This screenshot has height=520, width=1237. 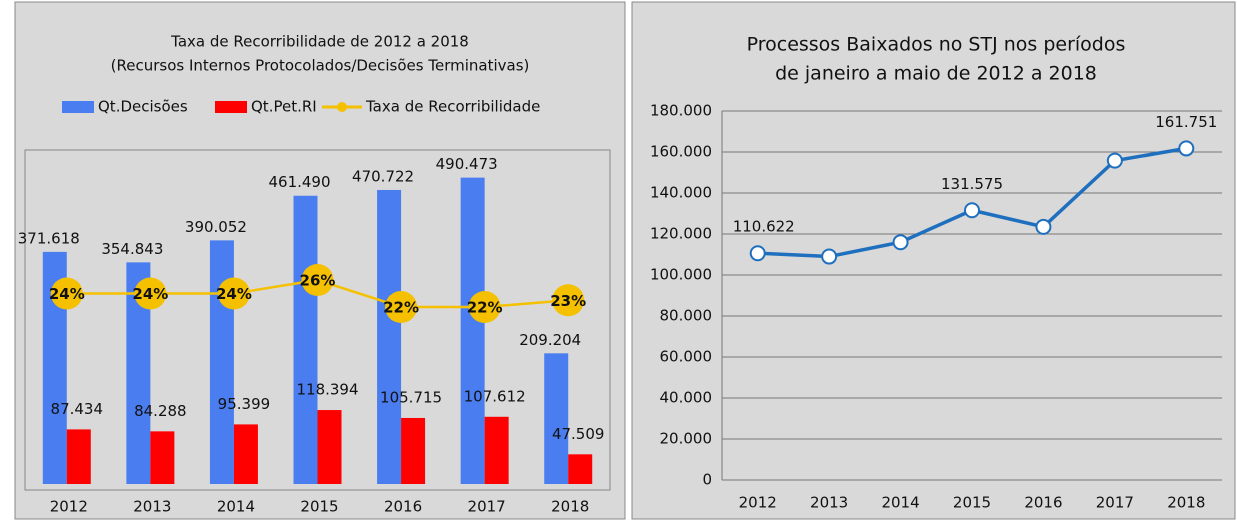 I want to click on data-label: 161.751, so click(x=1186, y=122).